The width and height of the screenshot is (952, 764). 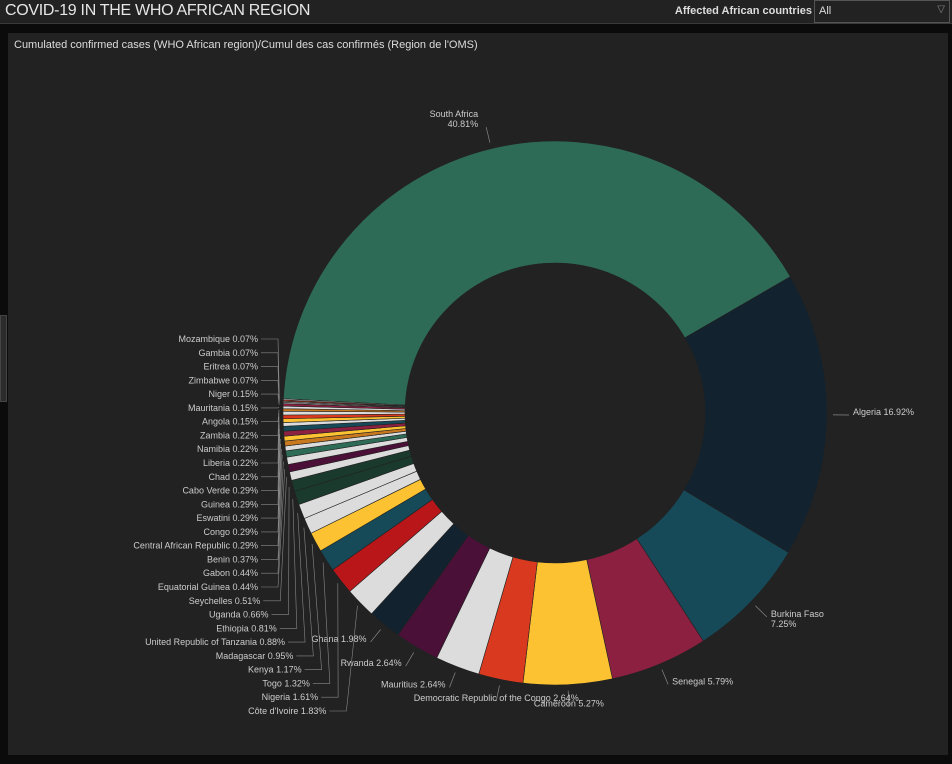 What do you see at coordinates (275, 670) in the screenshot?
I see `slice-label: Kenya 1.17%` at bounding box center [275, 670].